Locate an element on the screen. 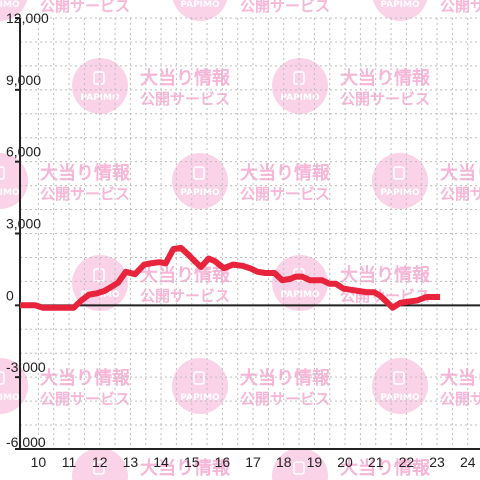 This screenshot has width=480, height=480. y-tick-label: -6,000 is located at coordinates (26, 442).